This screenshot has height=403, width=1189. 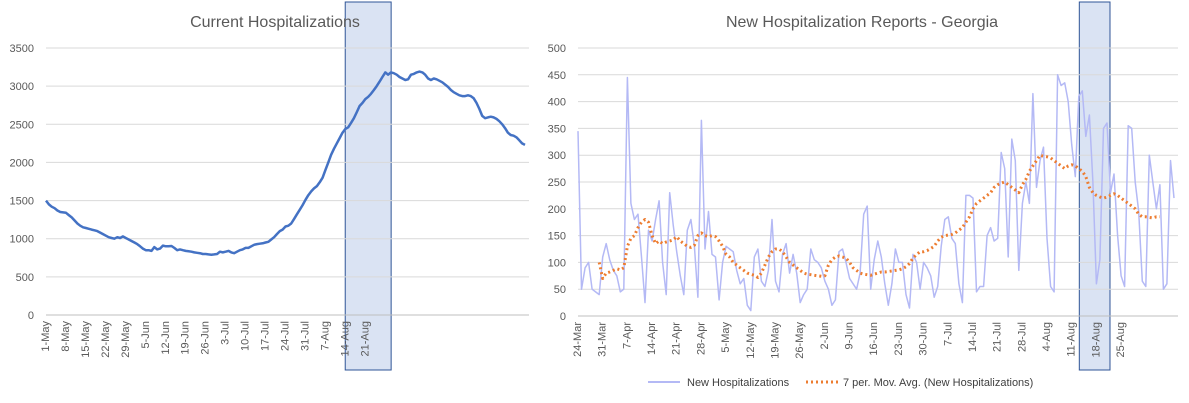 I want to click on y-tick-label: 450, so click(x=557, y=76).